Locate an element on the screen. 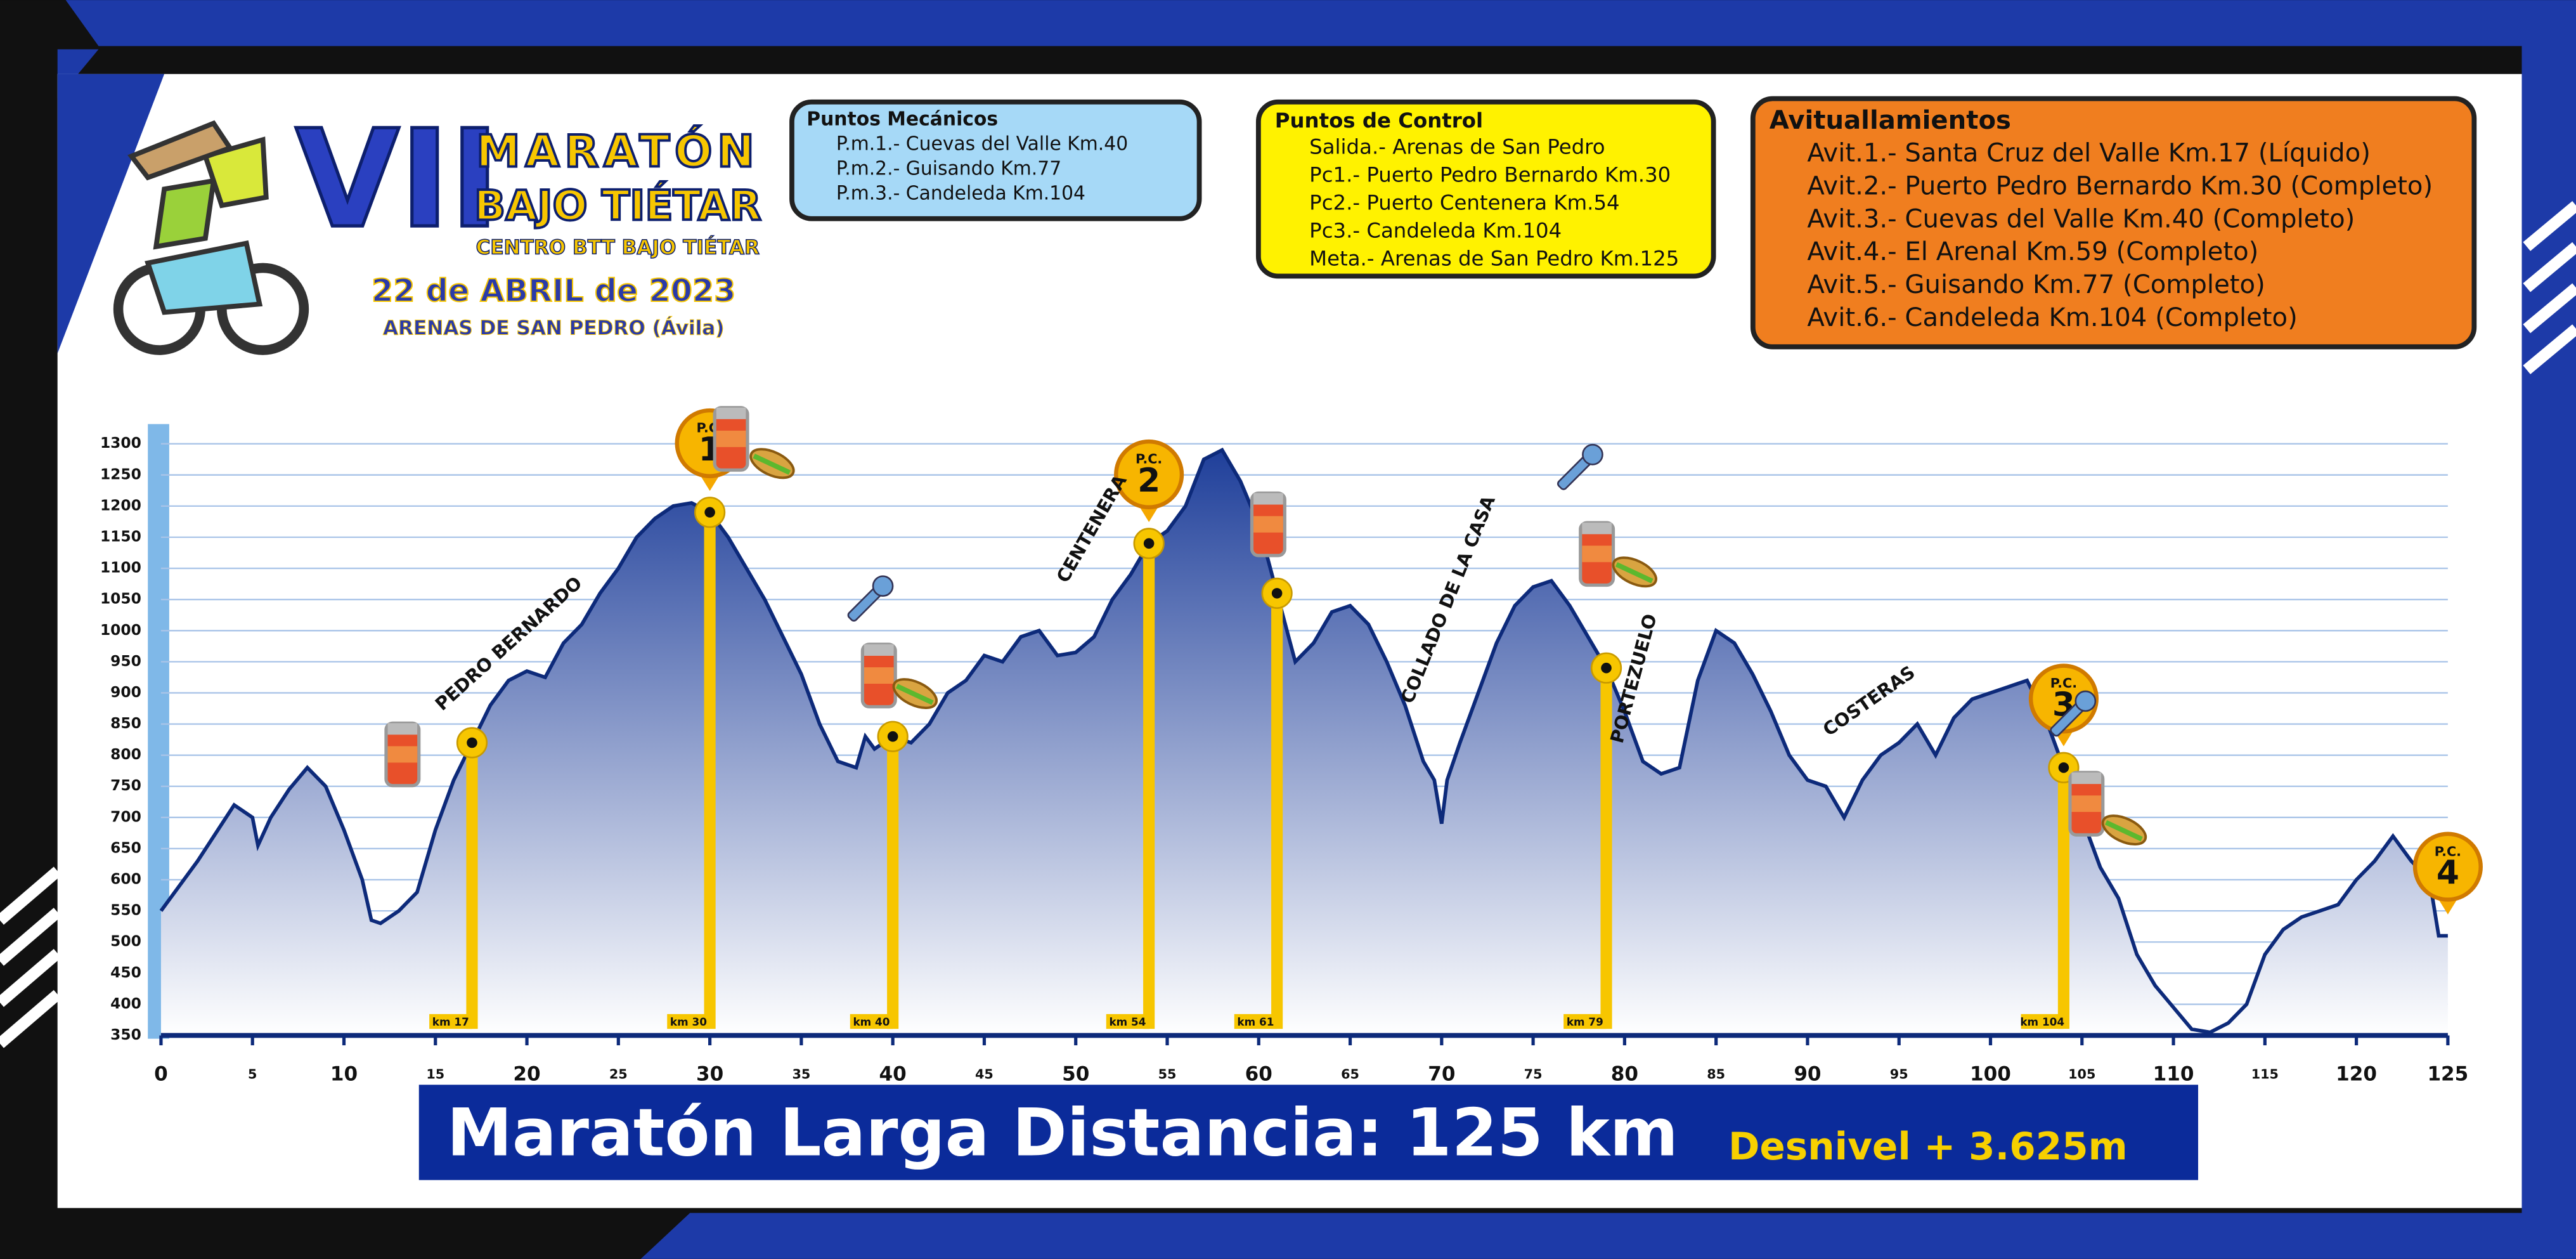  marker-label: km 54 is located at coordinates (1127, 1021).